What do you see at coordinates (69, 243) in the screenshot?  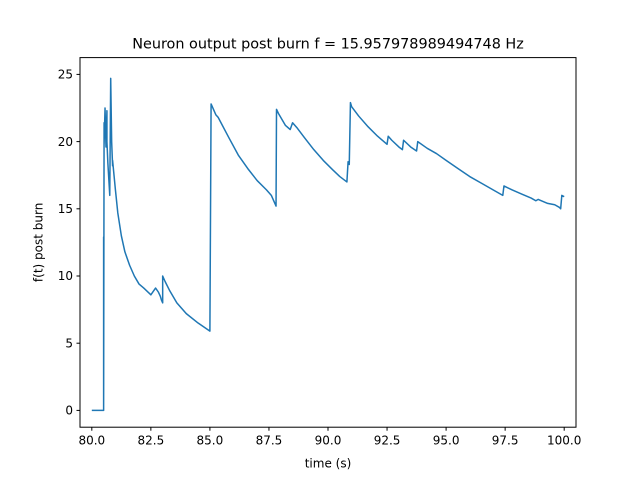 I see `y-axis-ticks: 0 5 10 15 20 25` at bounding box center [69, 243].